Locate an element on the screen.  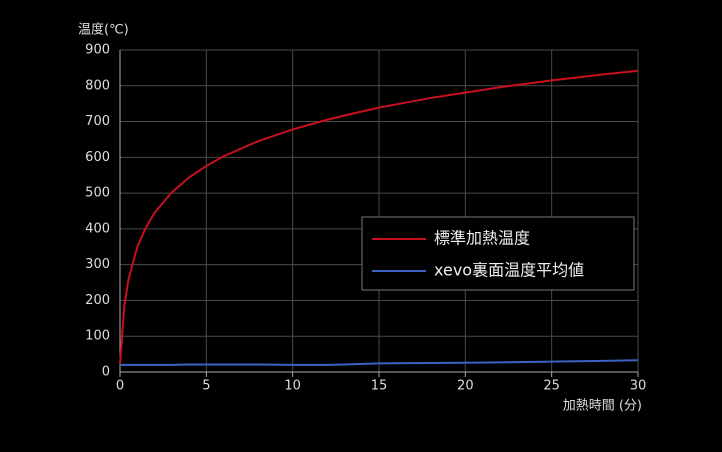
legend-label: xevo裏面温度平均値 is located at coordinates (509, 270).